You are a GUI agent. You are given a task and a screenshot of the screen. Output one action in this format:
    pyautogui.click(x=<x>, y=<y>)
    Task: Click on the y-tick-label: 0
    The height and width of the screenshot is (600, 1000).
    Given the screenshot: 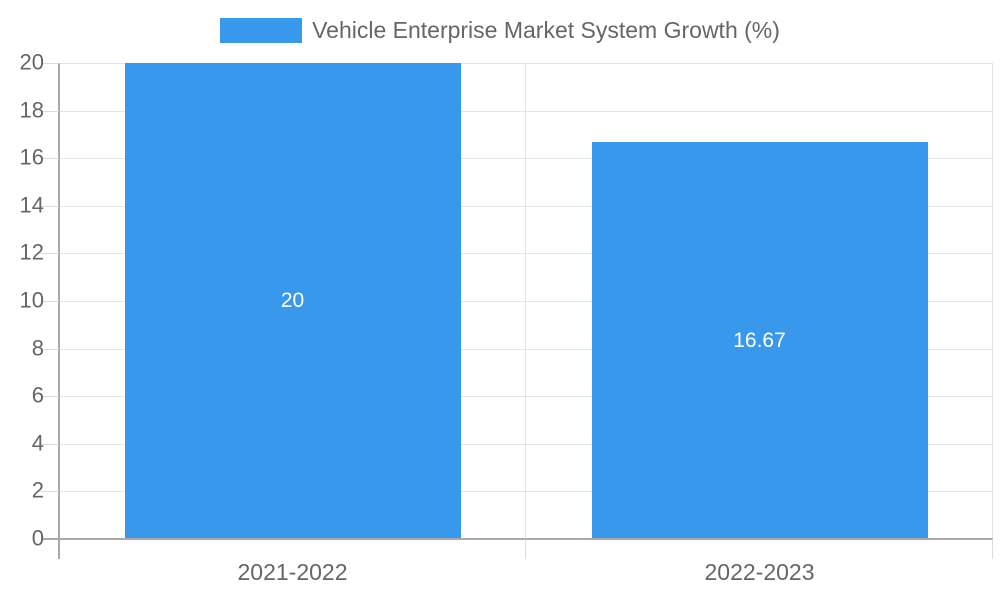 What is the action you would take?
    pyautogui.click(x=37, y=538)
    